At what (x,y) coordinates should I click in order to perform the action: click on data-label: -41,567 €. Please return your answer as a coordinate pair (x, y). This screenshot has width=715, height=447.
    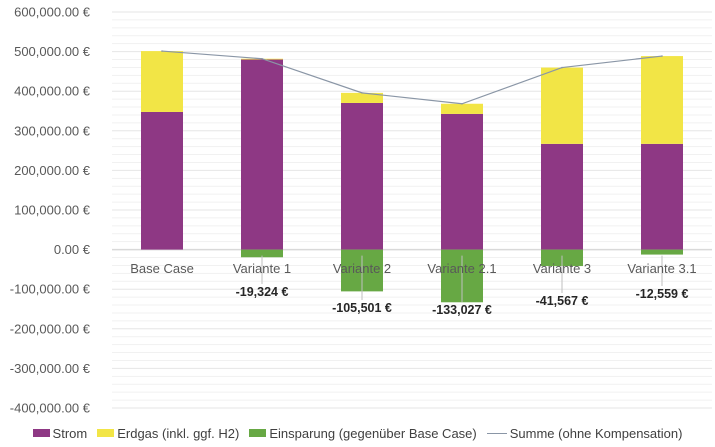
    Looking at the image, I should click on (562, 301).